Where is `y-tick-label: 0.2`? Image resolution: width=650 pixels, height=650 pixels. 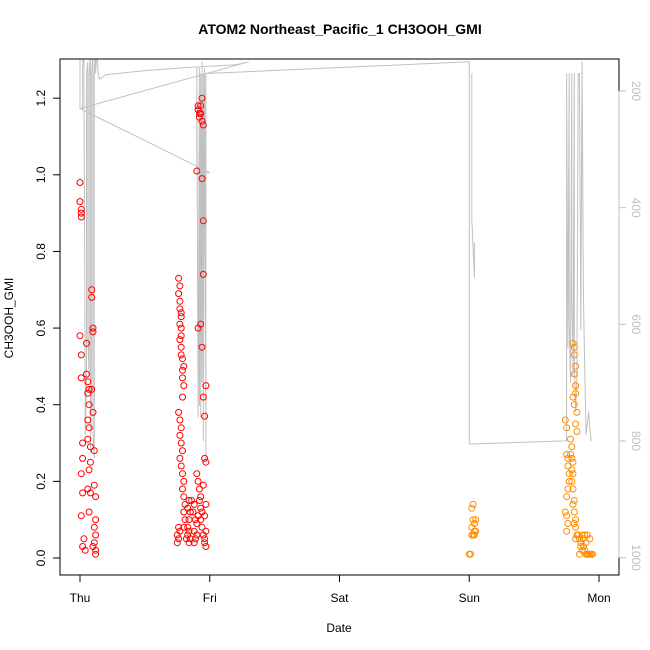
y-tick-label: 0.2 is located at coordinates (41, 481).